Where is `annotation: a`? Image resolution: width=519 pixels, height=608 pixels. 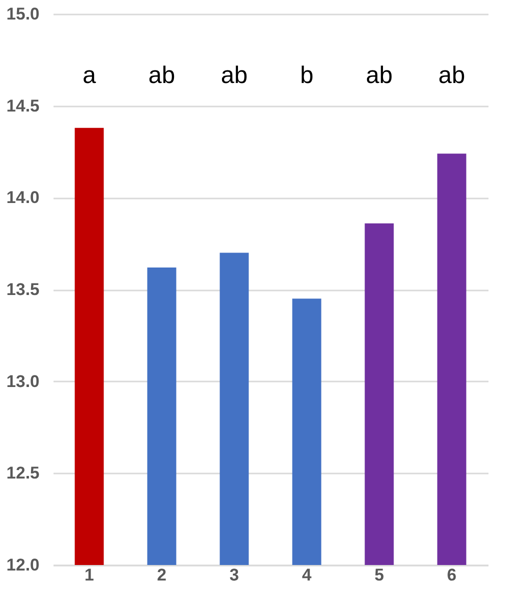
annotation: a is located at coordinates (89, 75).